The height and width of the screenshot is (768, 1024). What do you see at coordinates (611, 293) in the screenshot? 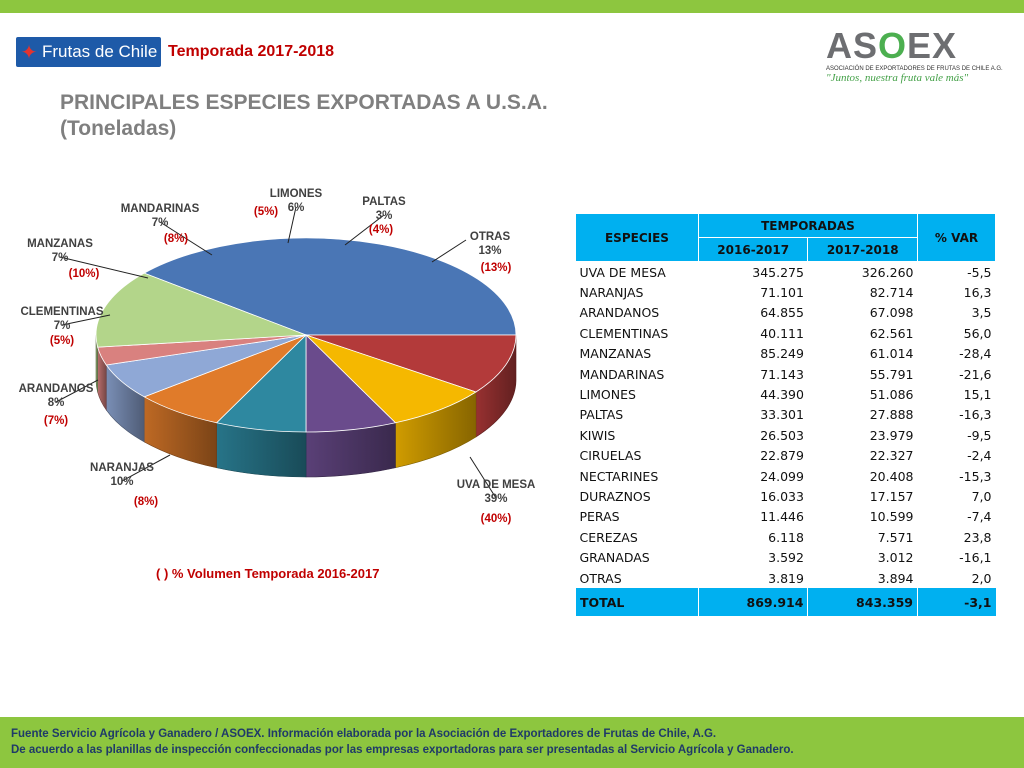
I see `cell-species: NARANJAS` at bounding box center [611, 293].